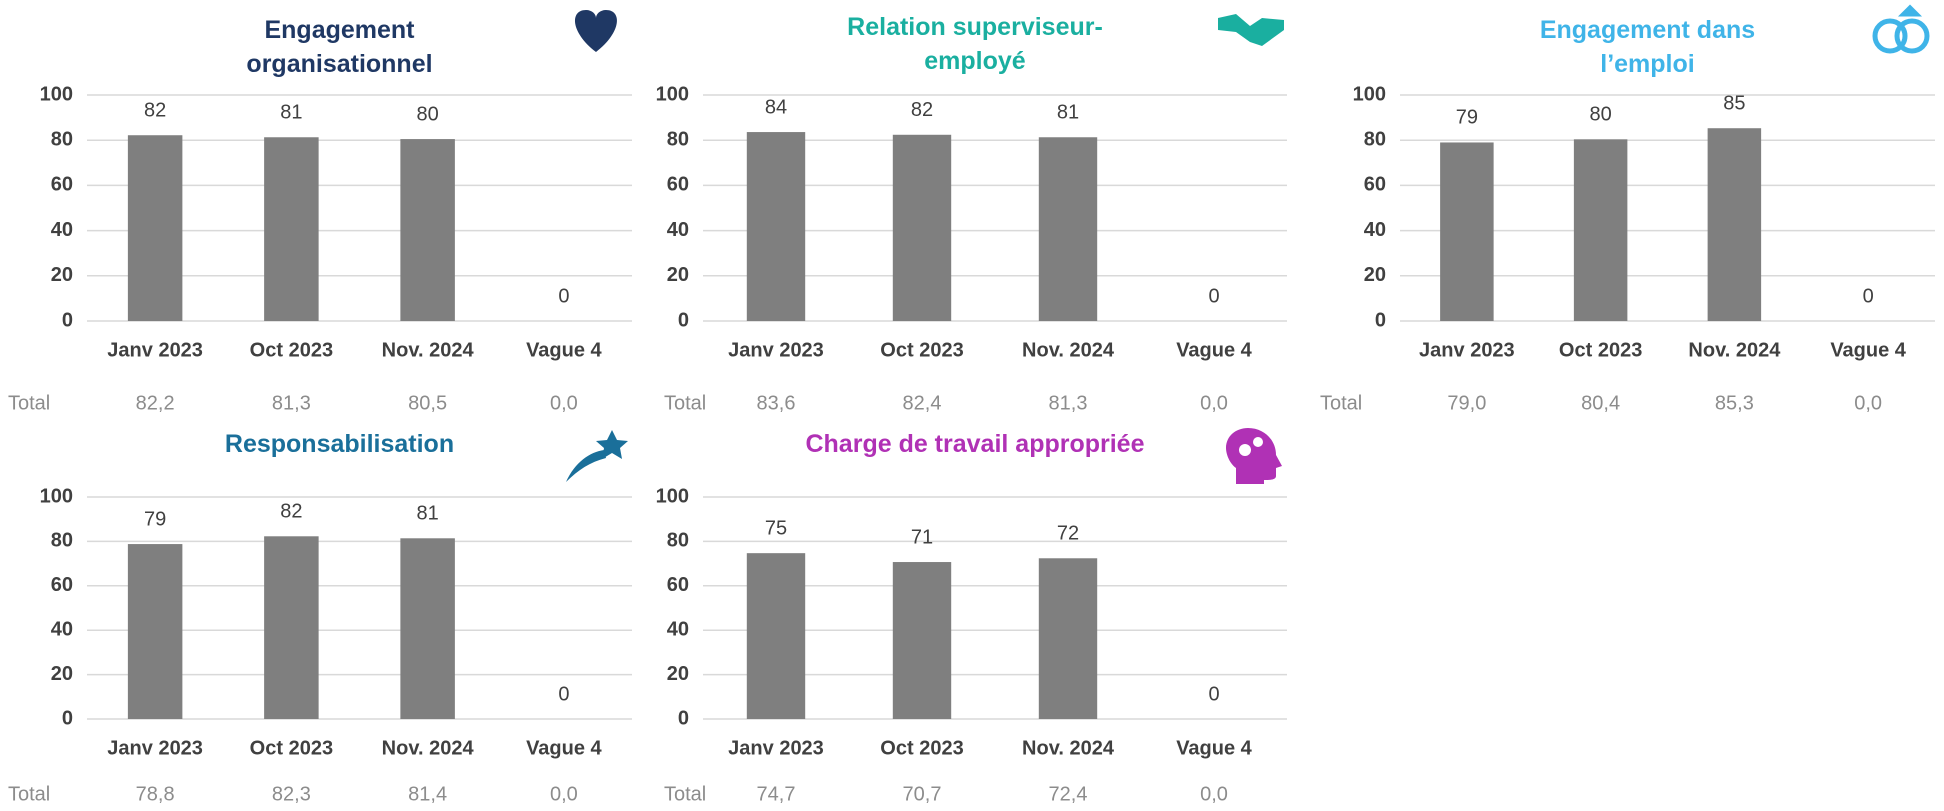 This screenshot has width=1944, height=811. What do you see at coordinates (1466, 403) in the screenshot?
I see `total-value: 79,0` at bounding box center [1466, 403].